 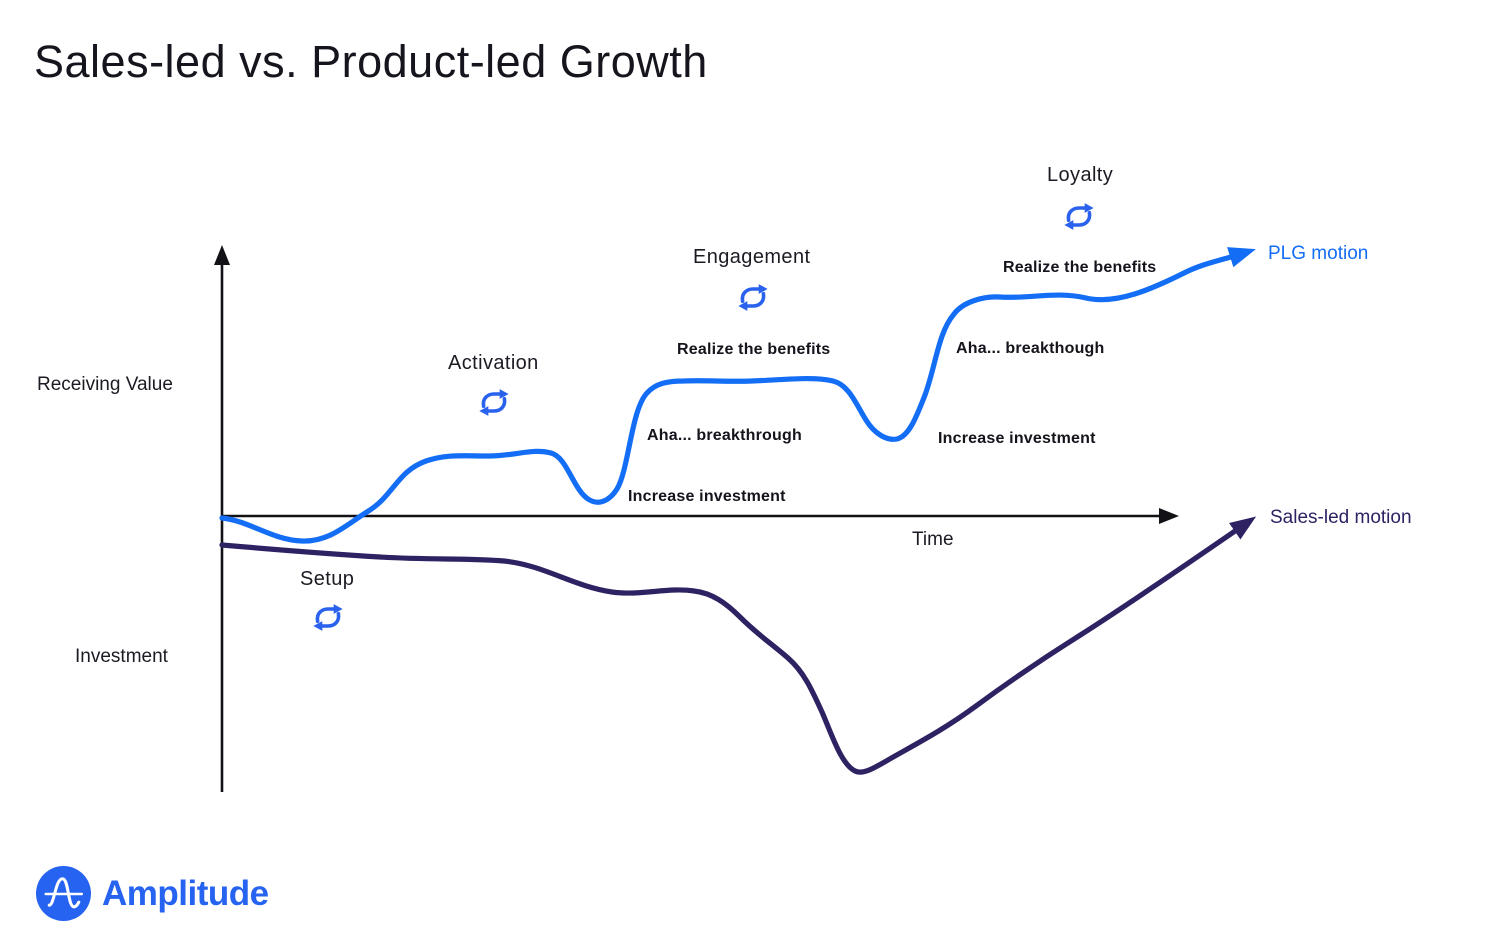 What do you see at coordinates (121, 656) in the screenshot?
I see `y-axis-label-investment: Investment` at bounding box center [121, 656].